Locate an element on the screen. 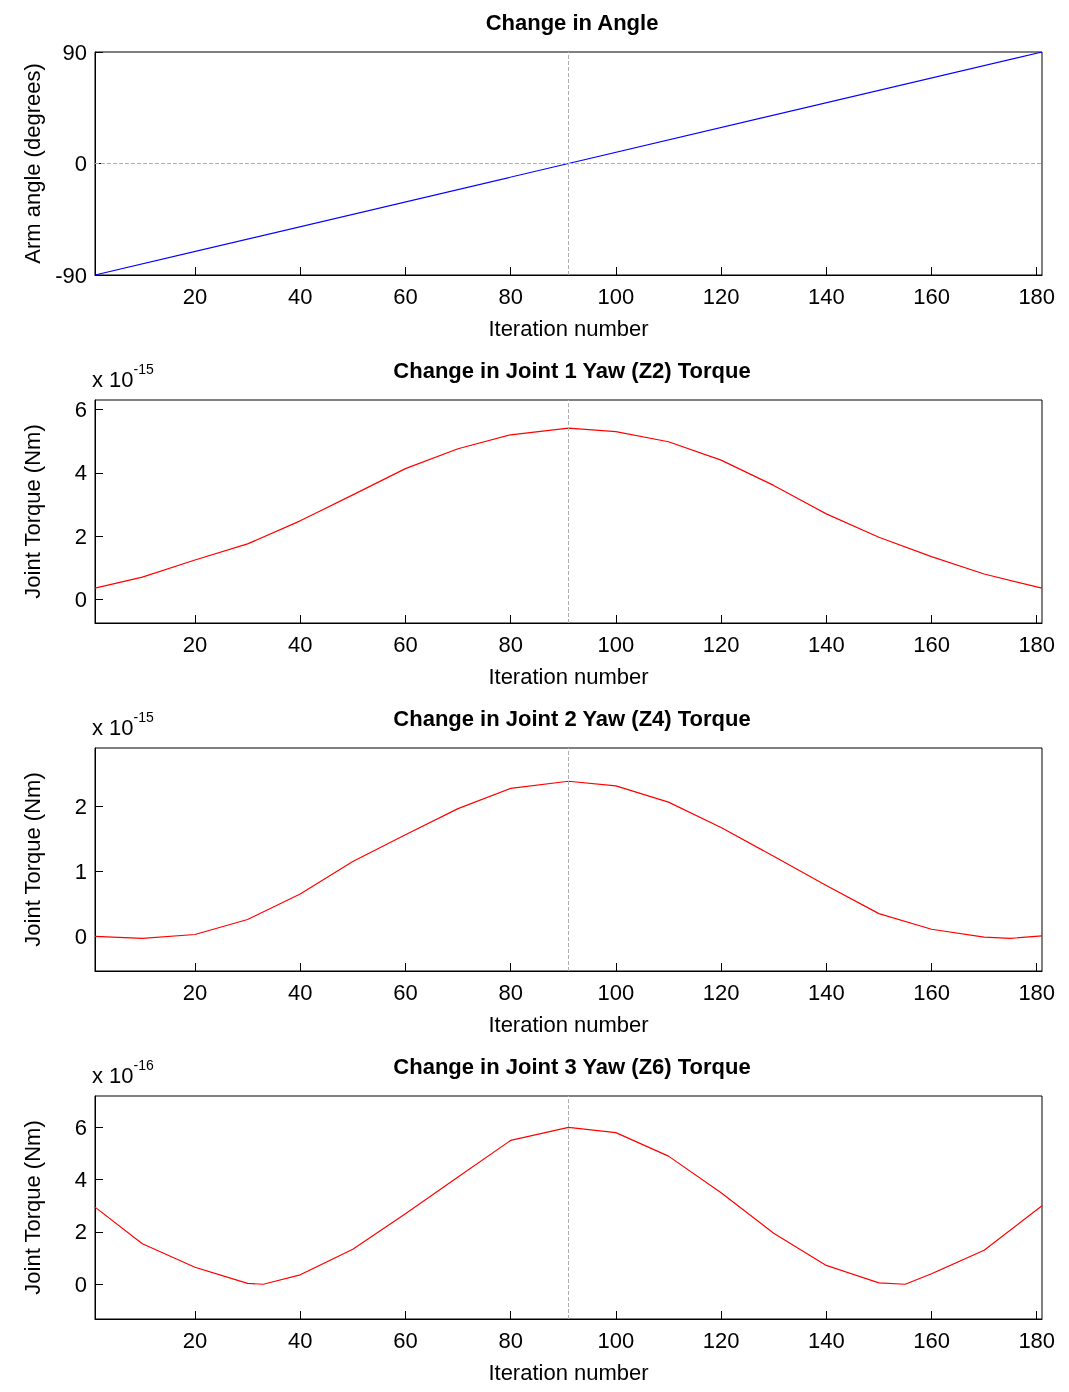 The height and width of the screenshot is (1392, 1069). chart-title: Change in Joint 2 Yaw (Z4) Torque is located at coordinates (572, 718).